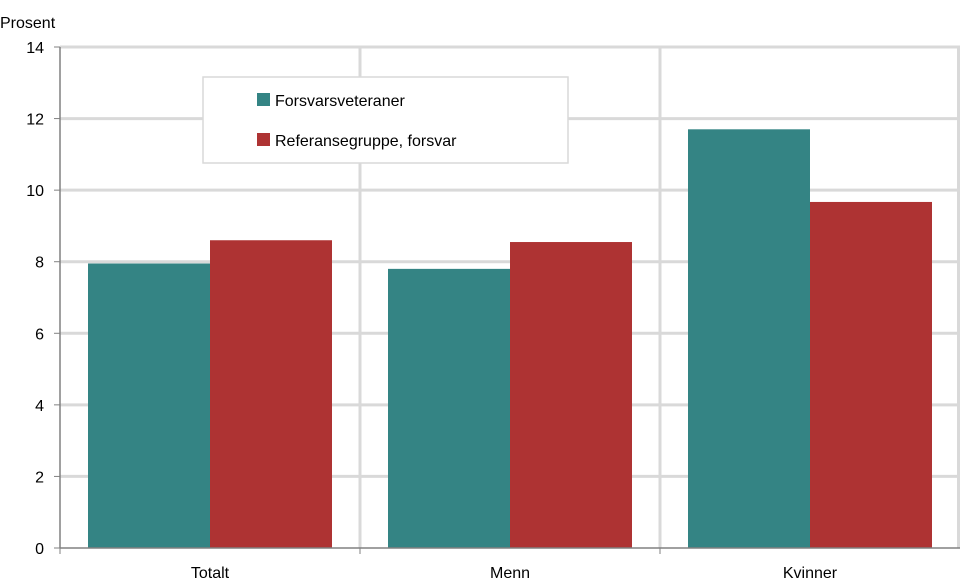 This screenshot has width=960, height=580. I want to click on bar-referansegruppe-forsvar-menn, so click(571, 395).